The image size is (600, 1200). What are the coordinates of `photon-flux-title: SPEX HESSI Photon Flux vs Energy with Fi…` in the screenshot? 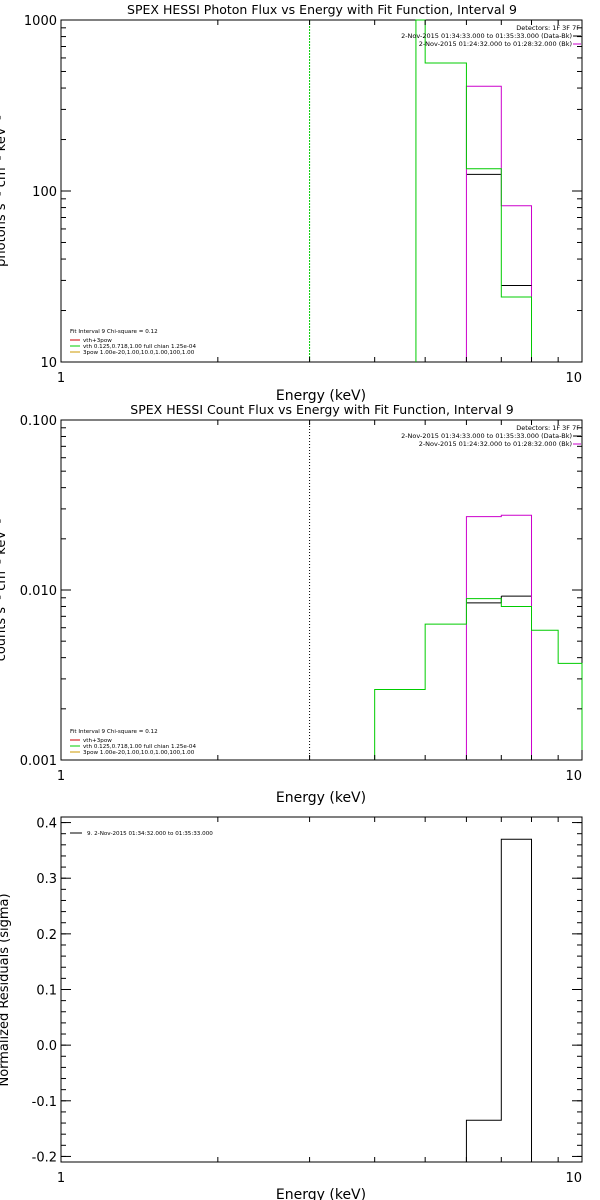 It's located at (322, 9).